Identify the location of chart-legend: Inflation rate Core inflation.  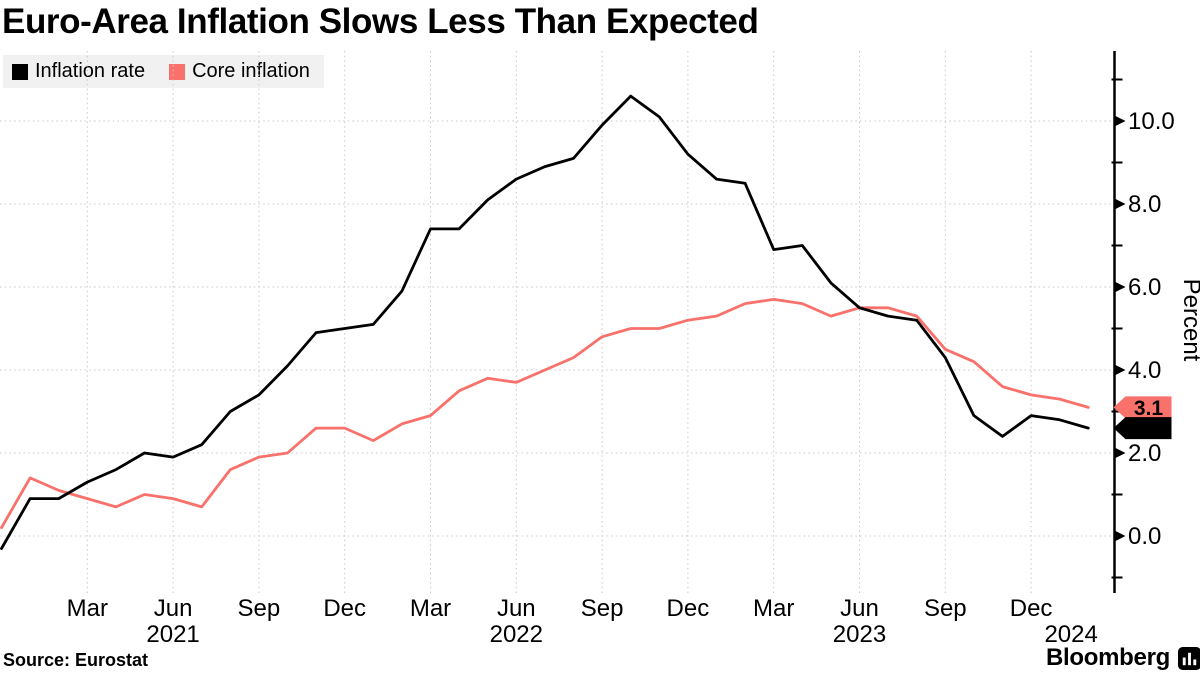
(163, 71).